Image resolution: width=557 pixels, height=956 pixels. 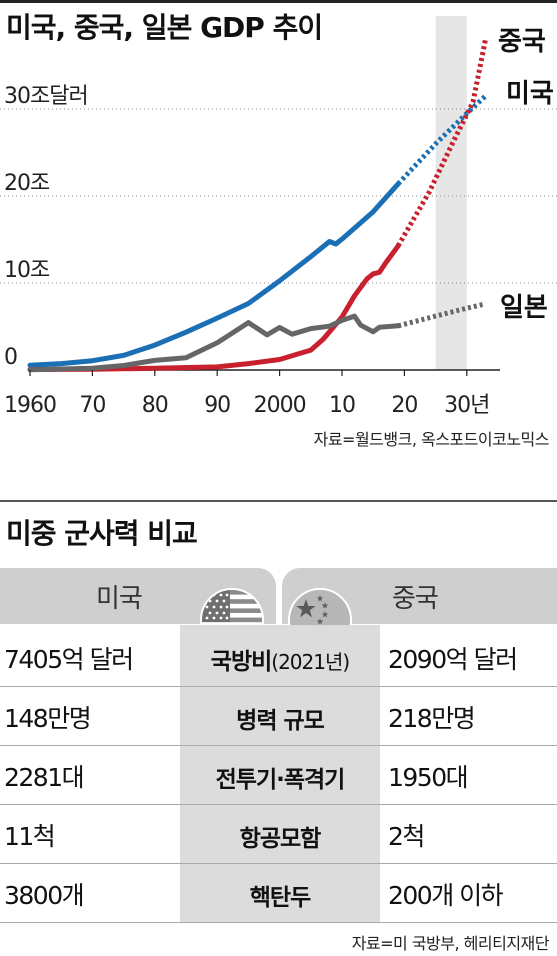 I want to click on table-row-defense-budget: 7405억 달러 국방비(2021년) 2090억 달러, so click(x=278, y=657).